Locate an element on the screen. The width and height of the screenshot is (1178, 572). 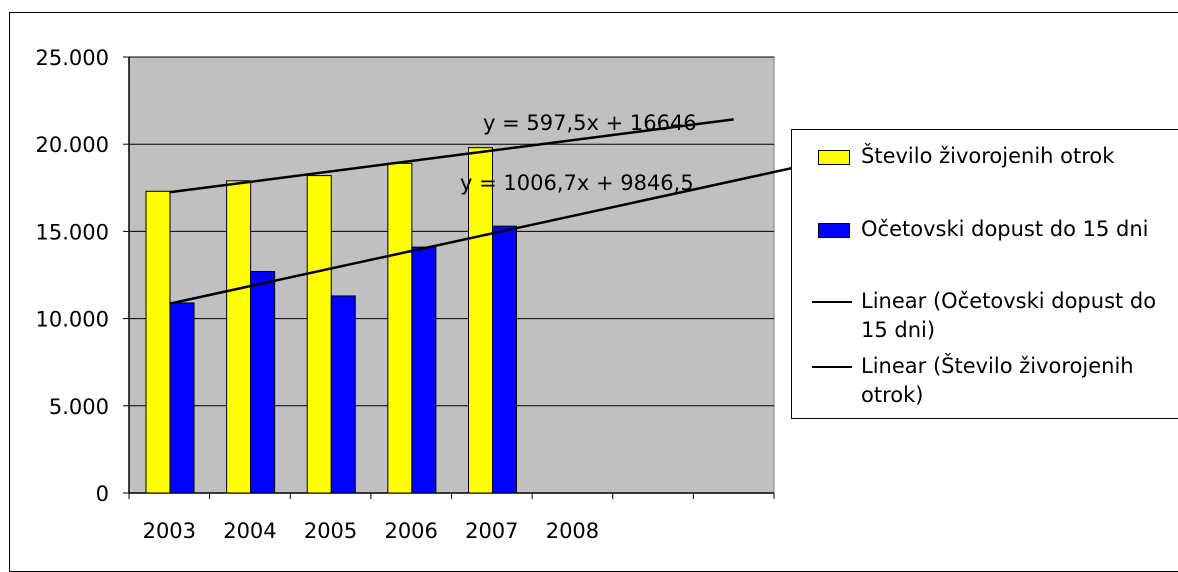
x-tick-label: 2006 is located at coordinates (410, 531).